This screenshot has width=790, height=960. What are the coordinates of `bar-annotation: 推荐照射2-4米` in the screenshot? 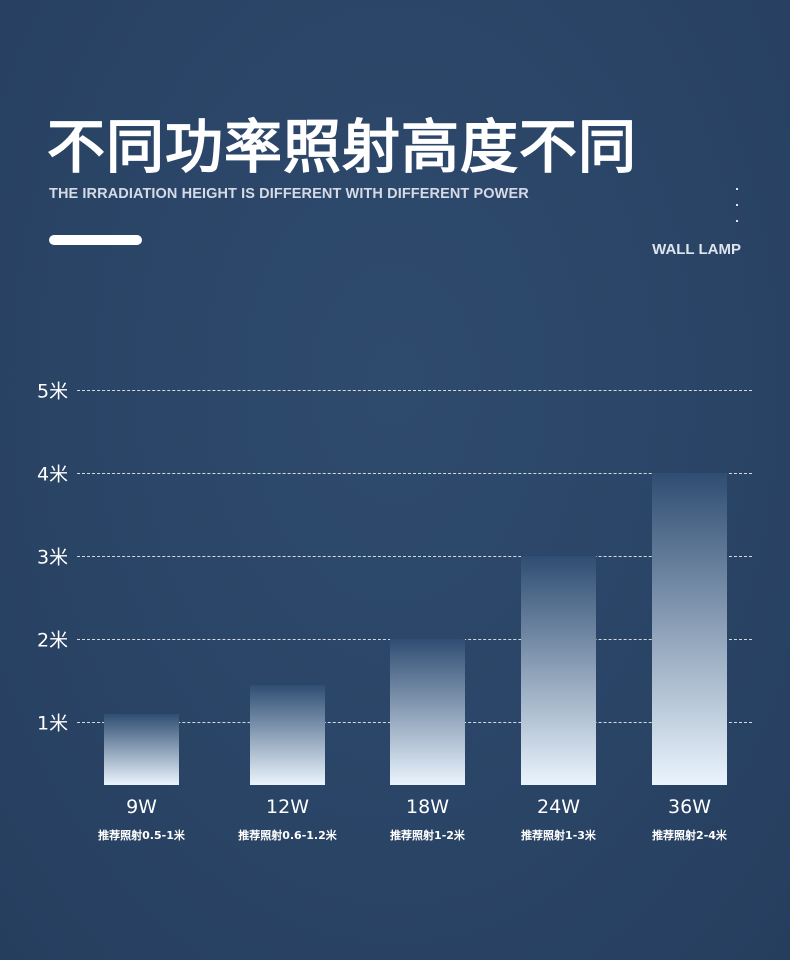 It's located at (689, 835).